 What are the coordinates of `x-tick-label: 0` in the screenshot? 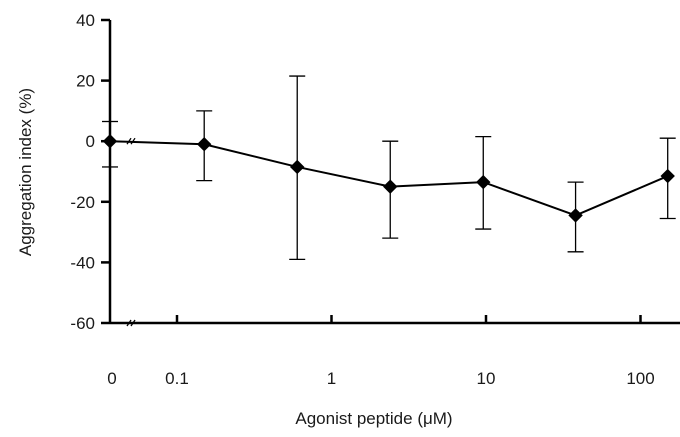 It's located at (111, 378).